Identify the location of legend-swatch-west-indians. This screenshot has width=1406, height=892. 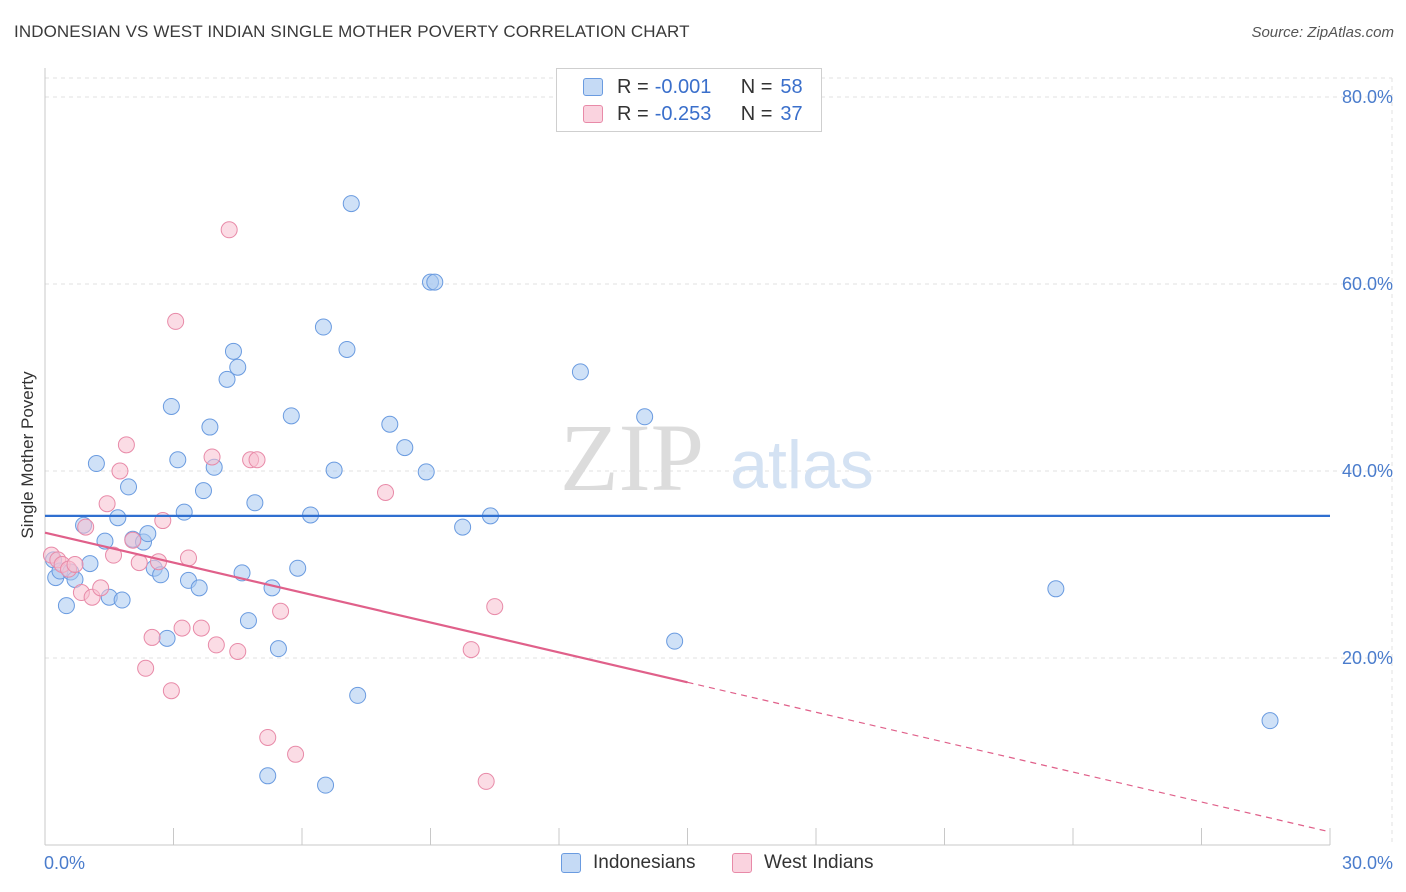
(593, 114).